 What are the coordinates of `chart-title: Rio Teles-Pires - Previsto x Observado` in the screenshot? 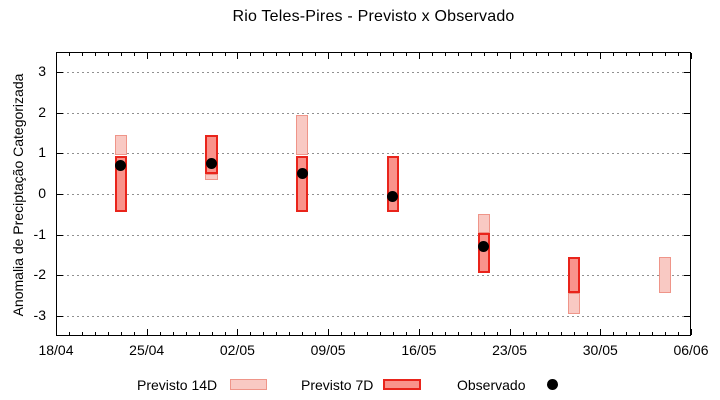 It's located at (373, 16).